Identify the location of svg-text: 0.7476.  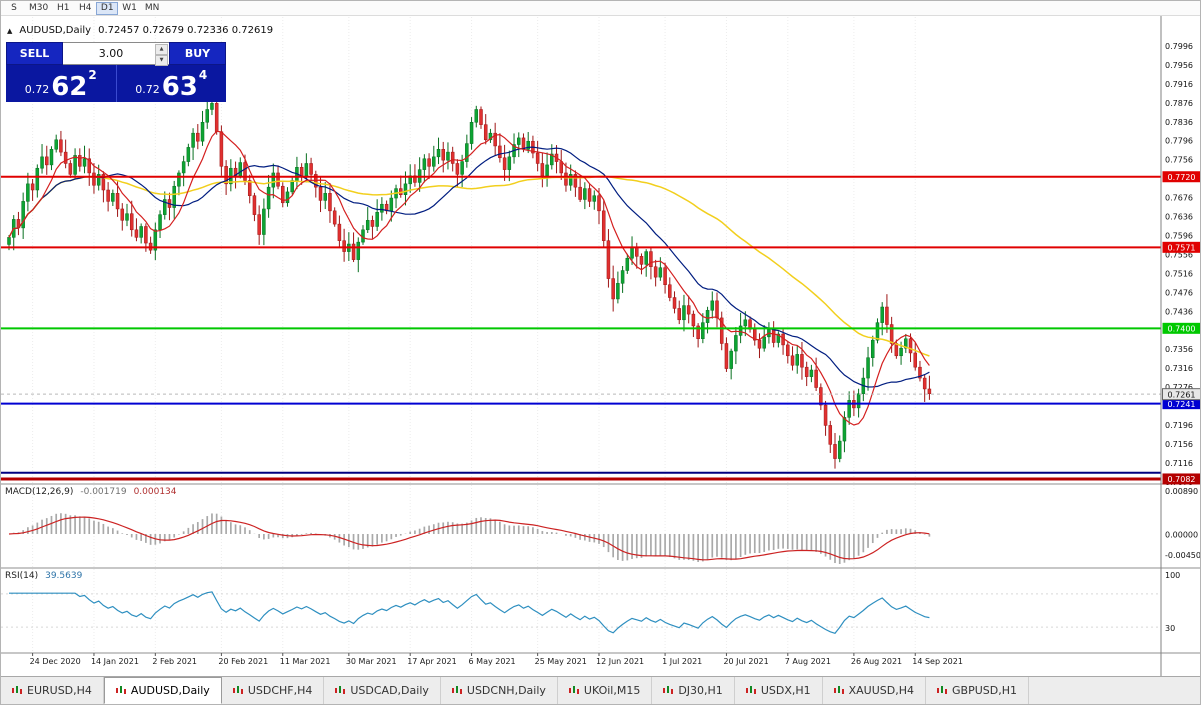
(1179, 292).